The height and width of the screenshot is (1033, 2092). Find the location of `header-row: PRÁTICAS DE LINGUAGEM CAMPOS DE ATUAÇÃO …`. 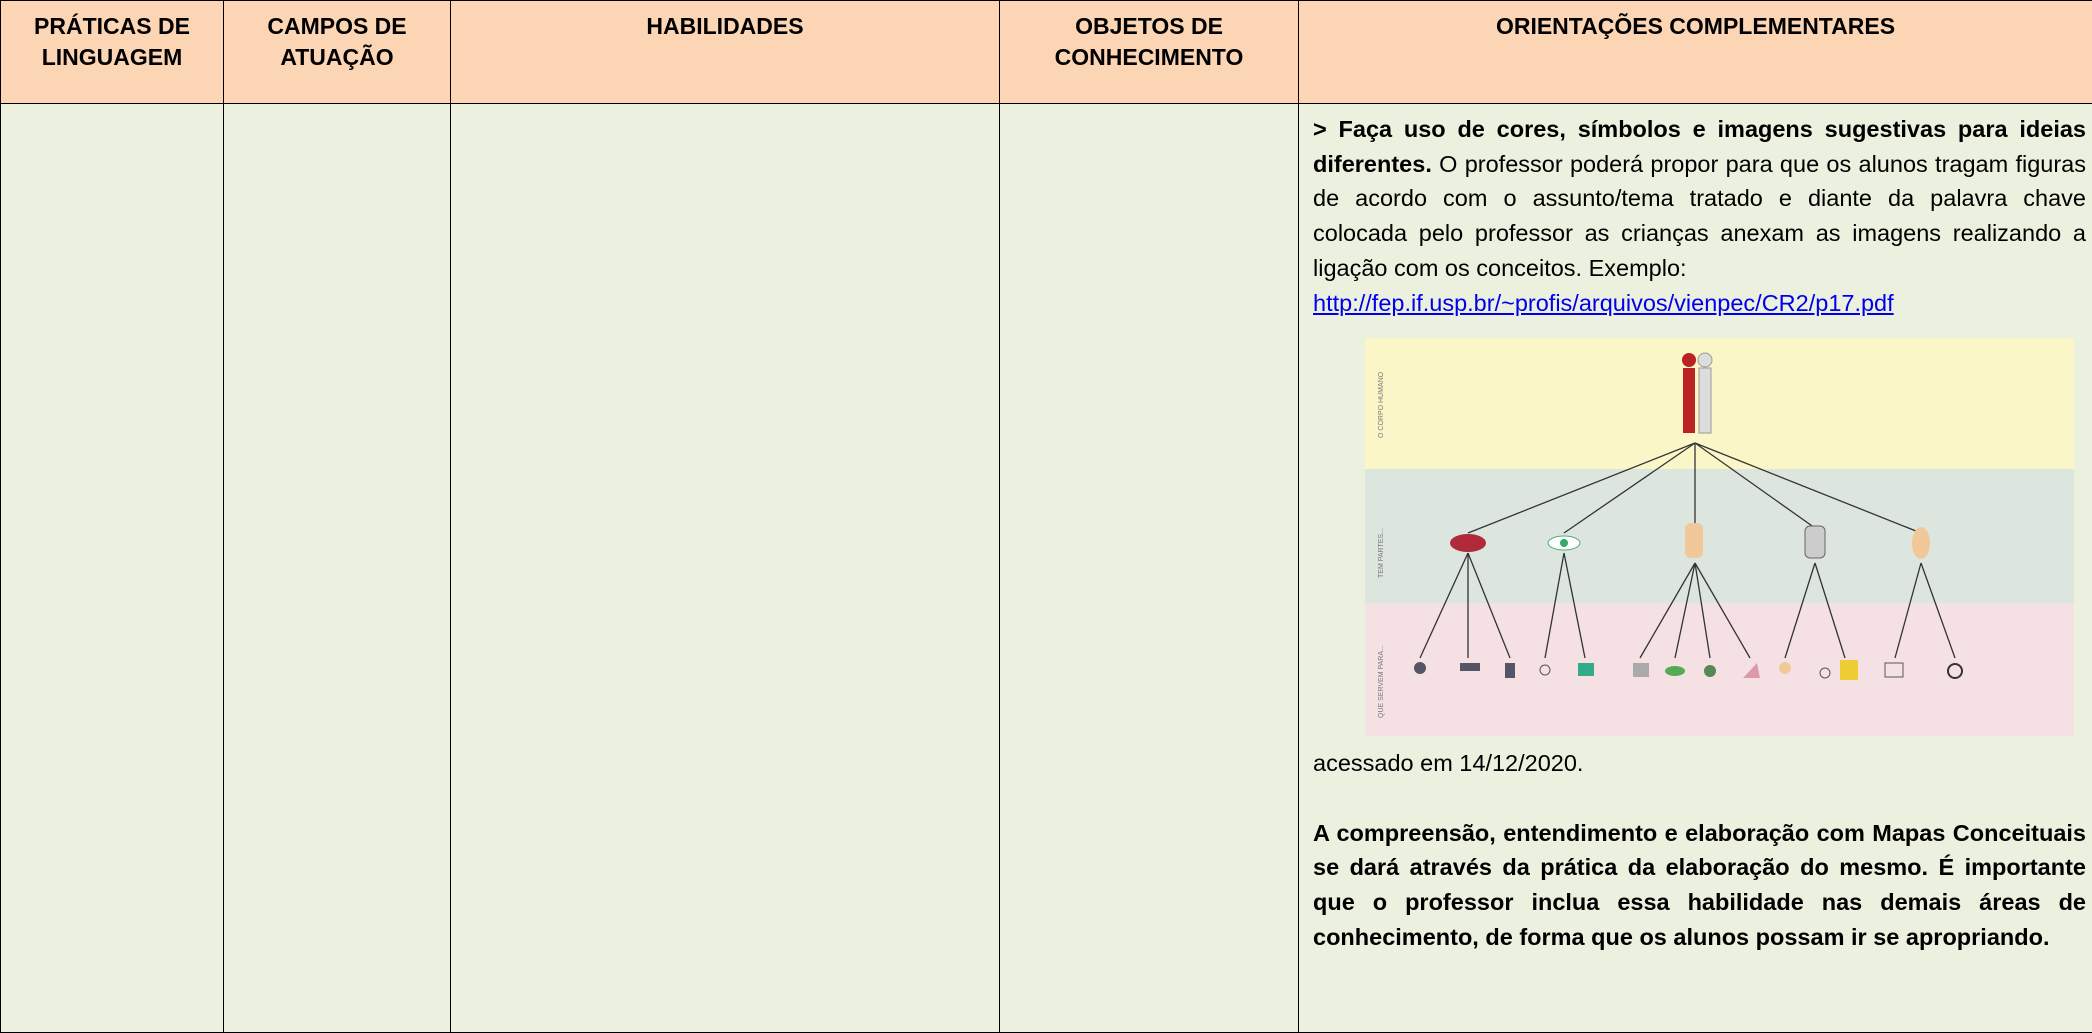

header-row: PRÁTICAS DE LINGUAGEM CAMPOS DE ATUAÇÃO … is located at coordinates (1046, 52).